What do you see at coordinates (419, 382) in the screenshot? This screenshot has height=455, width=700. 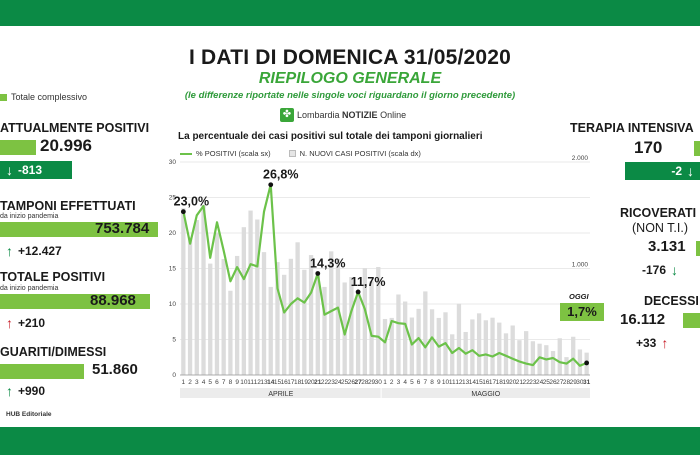 I see `x-tick-label: 6` at bounding box center [419, 382].